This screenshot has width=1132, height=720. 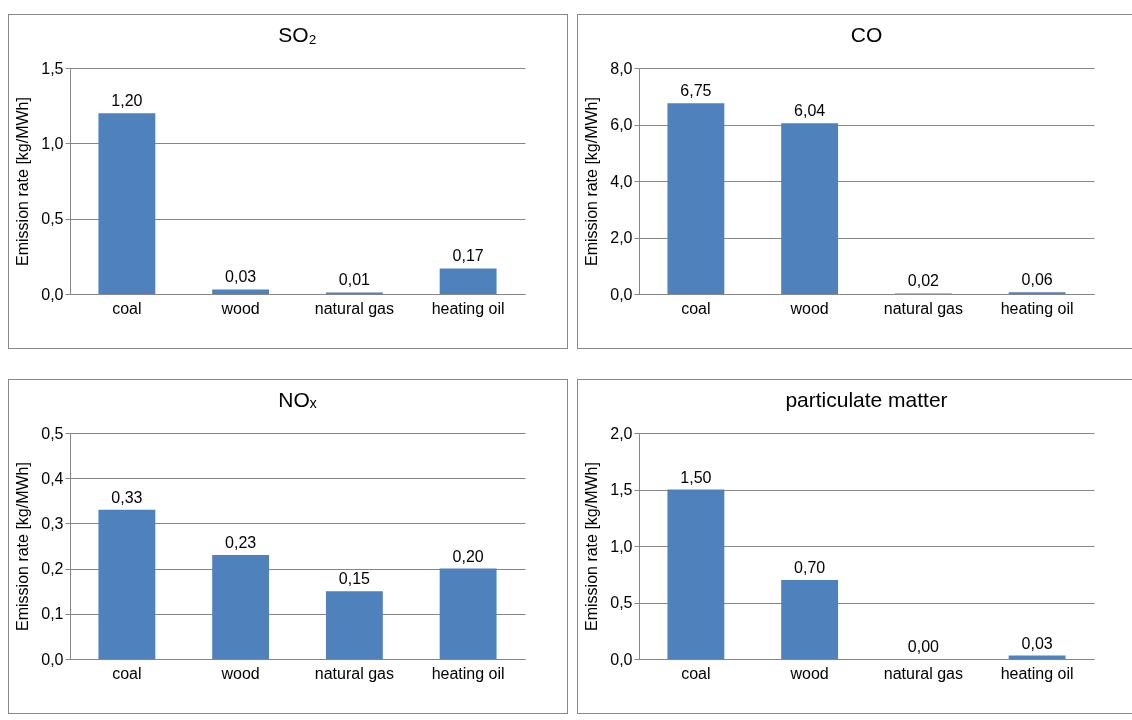 I want to click on y-tick-label: 0,4, so click(x=52, y=478).